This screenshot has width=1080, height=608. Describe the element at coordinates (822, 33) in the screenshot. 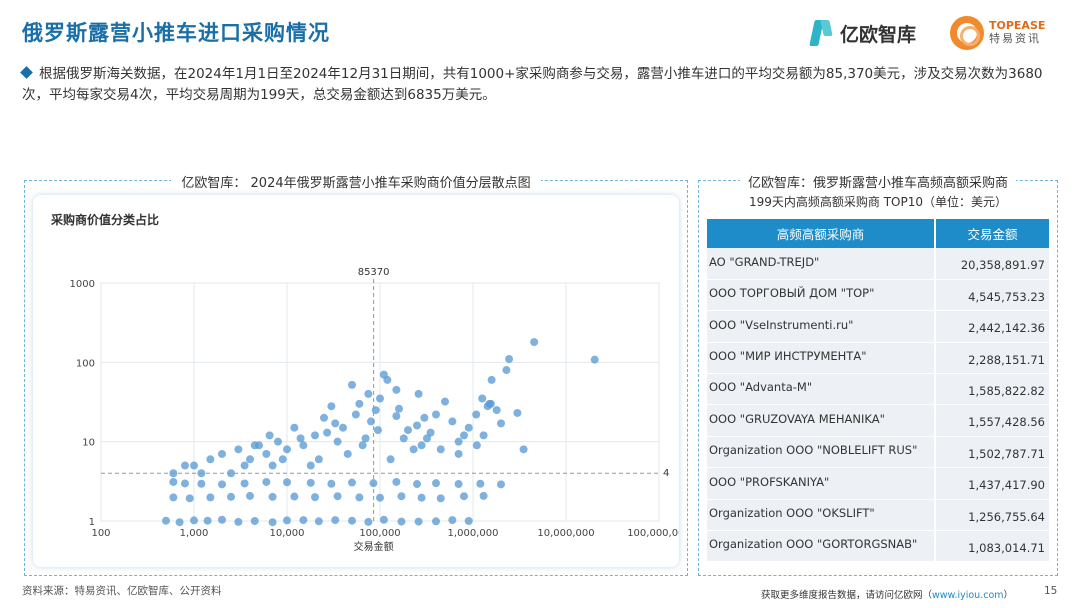

I see `iyiou-logo-icon` at that location.